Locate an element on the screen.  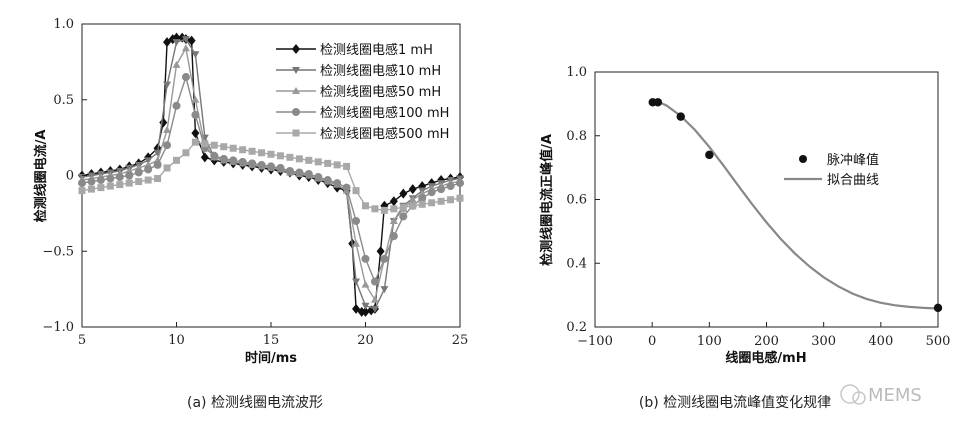
chart-a-xtick-label: 5 is located at coordinates (82, 340).